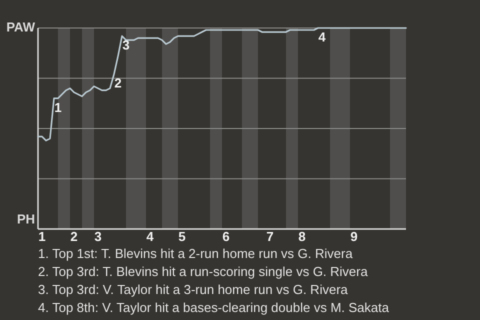  Describe the element at coordinates (42, 236) in the screenshot. I see `x-tick-label: 1` at that location.